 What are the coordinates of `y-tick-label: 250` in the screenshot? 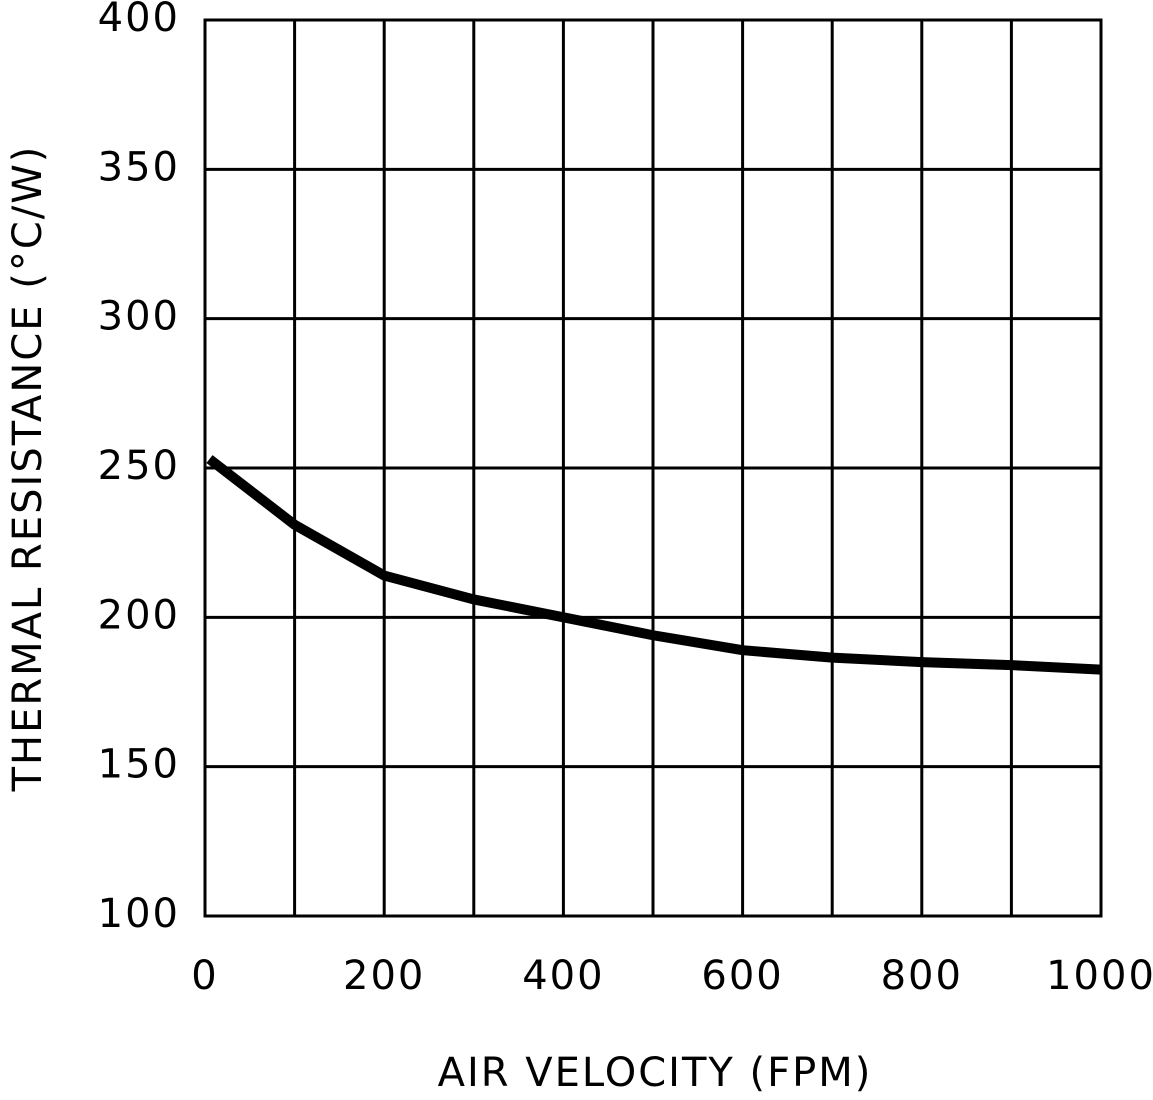 It's located at (139, 466).